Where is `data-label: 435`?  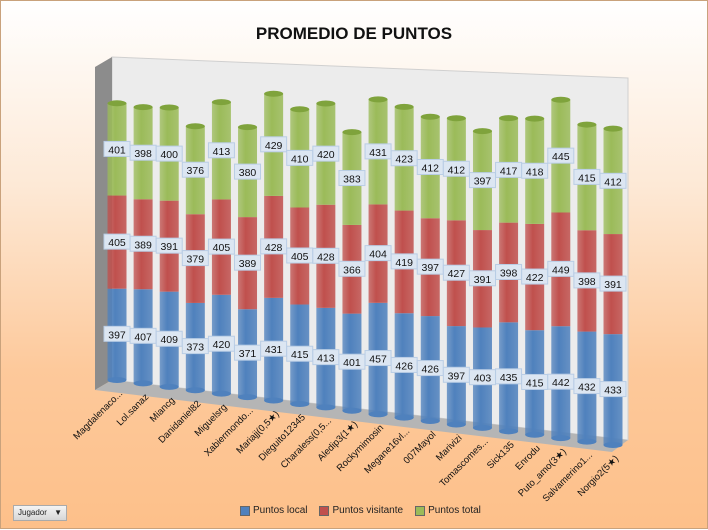 data-label: 435 is located at coordinates (509, 378).